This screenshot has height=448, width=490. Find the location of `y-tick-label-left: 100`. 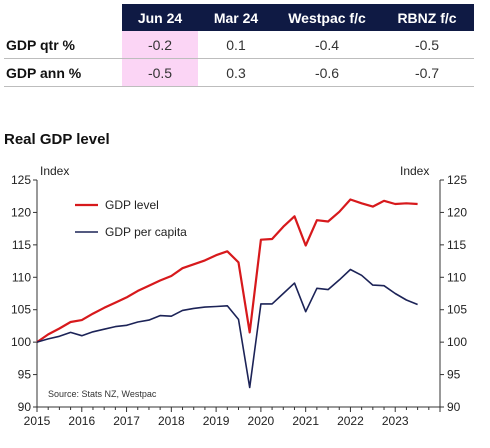

y-tick-label-left: 100 is located at coordinates (21, 342).